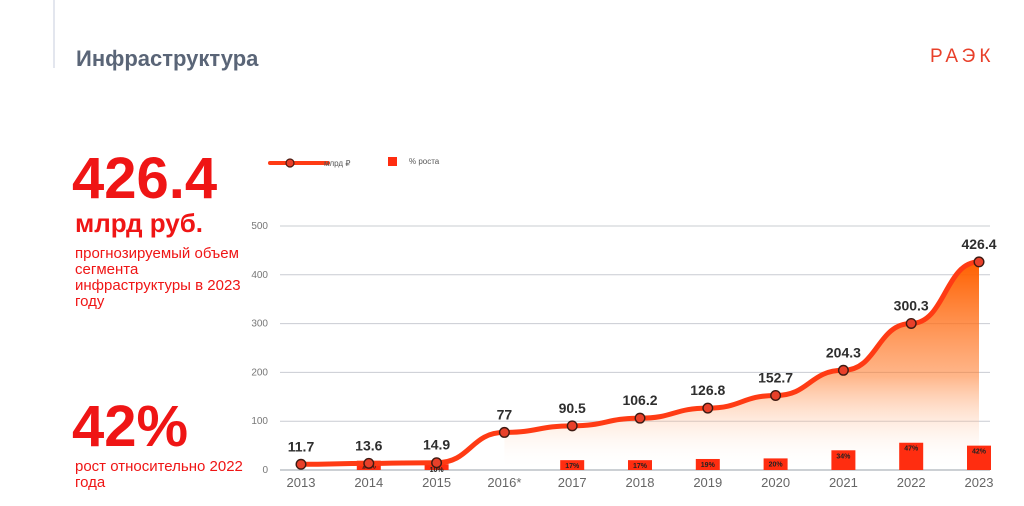 The image size is (1024, 506). I want to click on x-tick-label: 2021, so click(843, 482).